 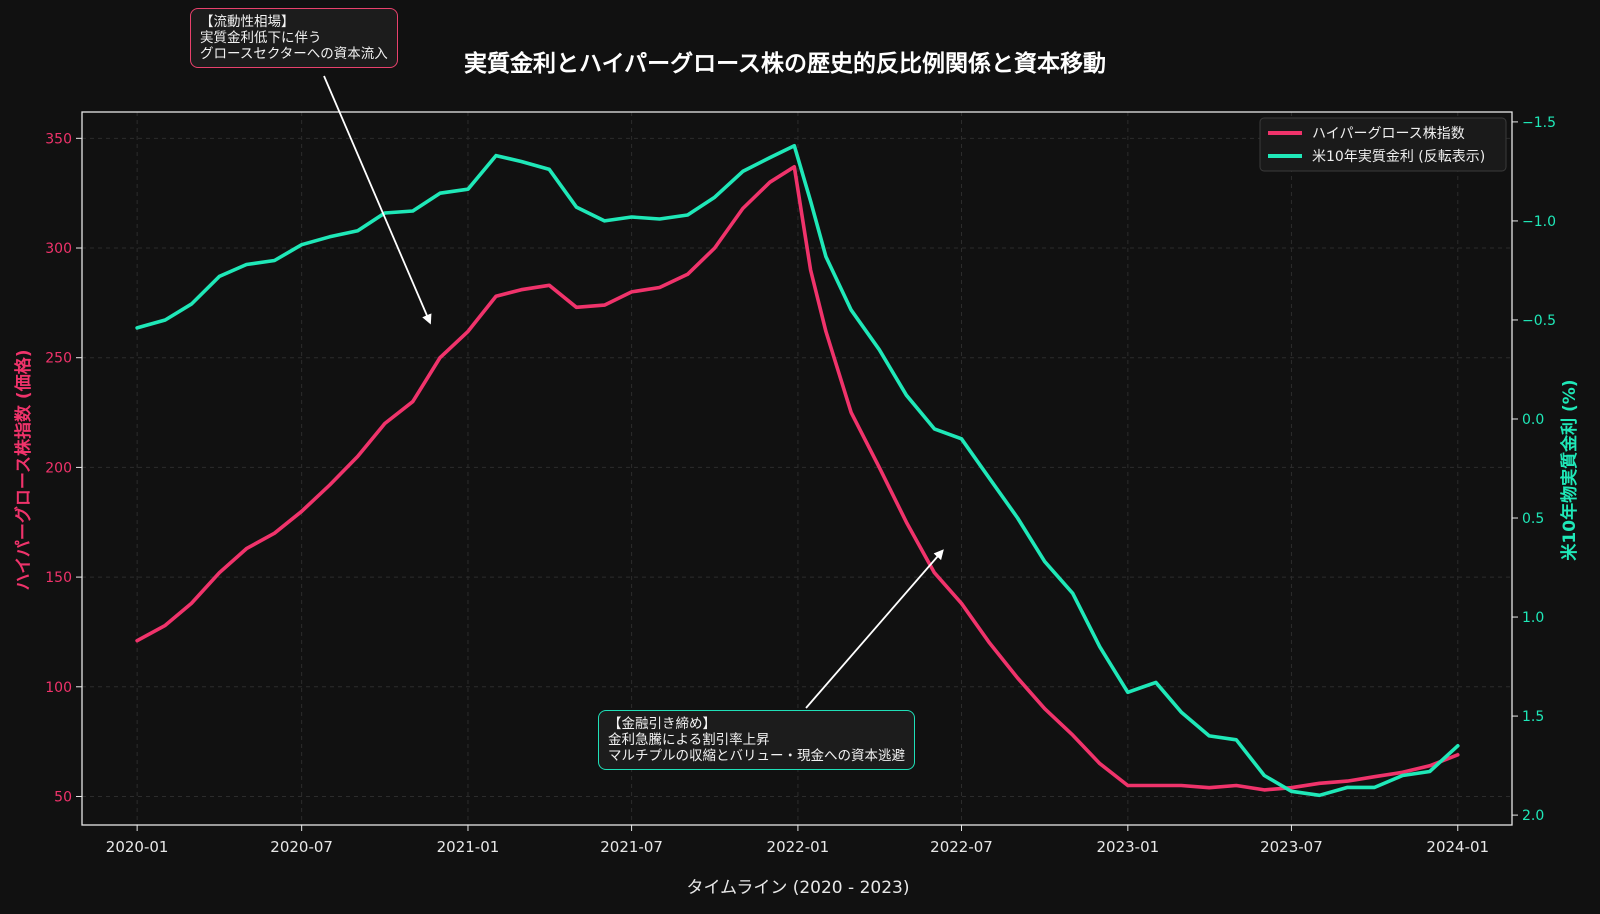 I want to click on chart-title: 実質金利とハイパーグロース株の歴史的反比例関係と資本移動, so click(x=785, y=63).